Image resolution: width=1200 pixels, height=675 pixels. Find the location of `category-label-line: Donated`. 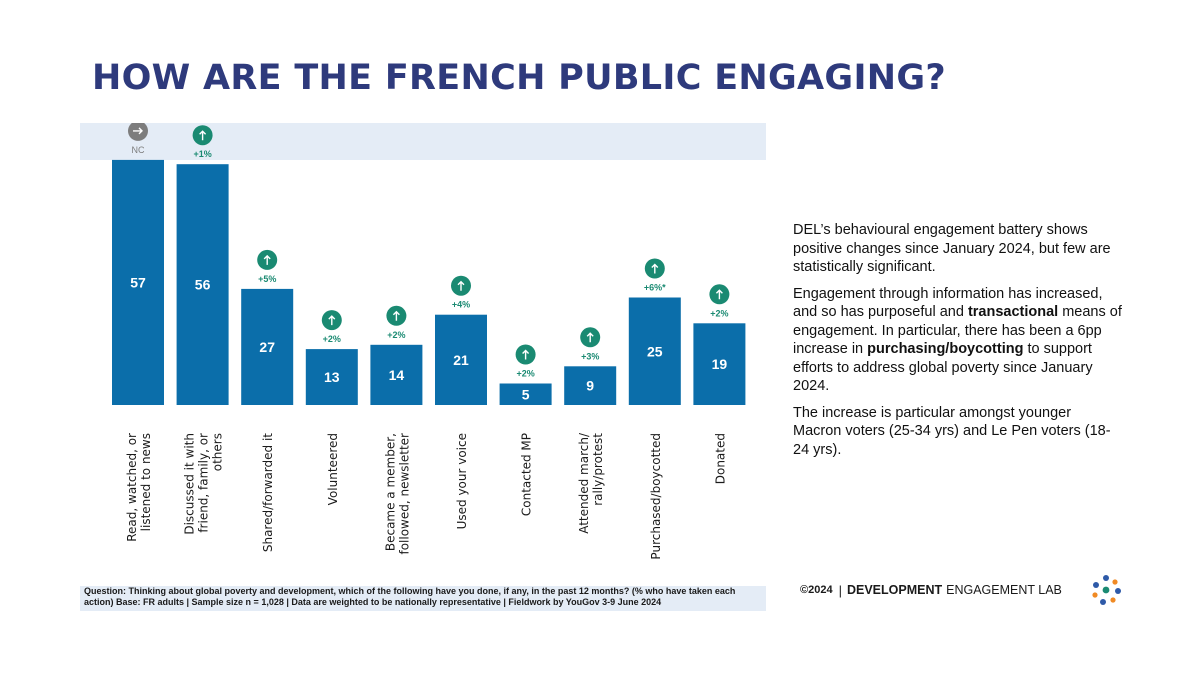

category-label-line: Donated is located at coordinates (720, 458).